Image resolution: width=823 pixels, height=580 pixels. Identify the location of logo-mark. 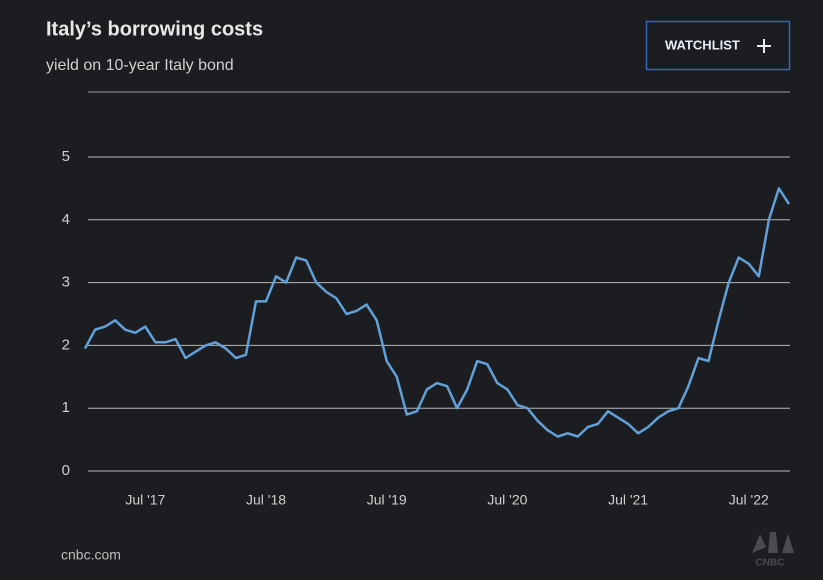
(773, 542).